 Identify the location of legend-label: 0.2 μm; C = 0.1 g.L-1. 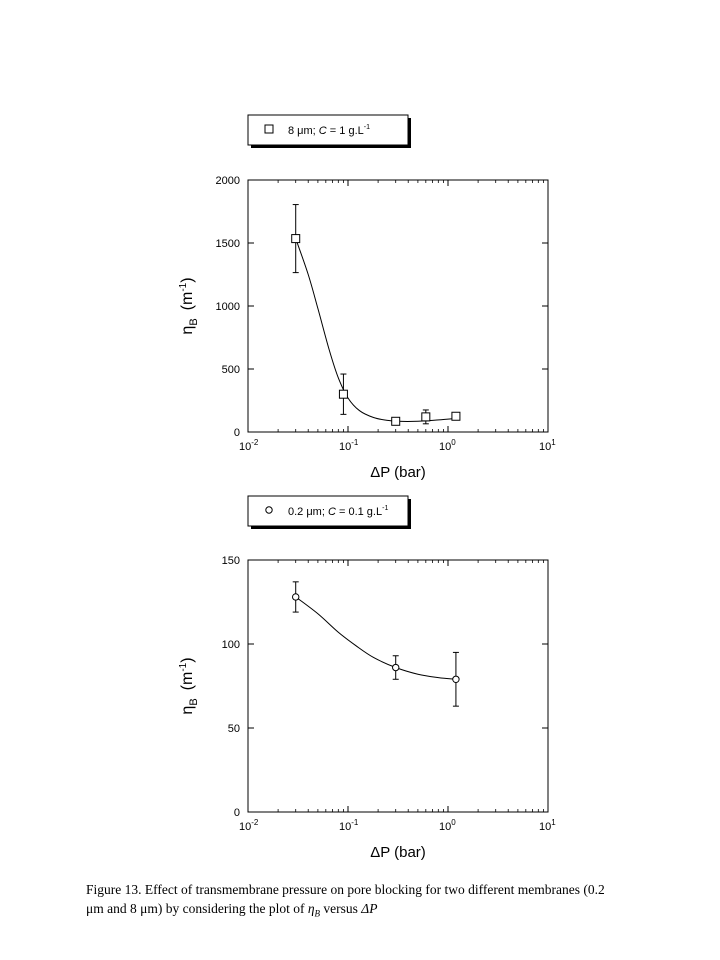
(338, 511).